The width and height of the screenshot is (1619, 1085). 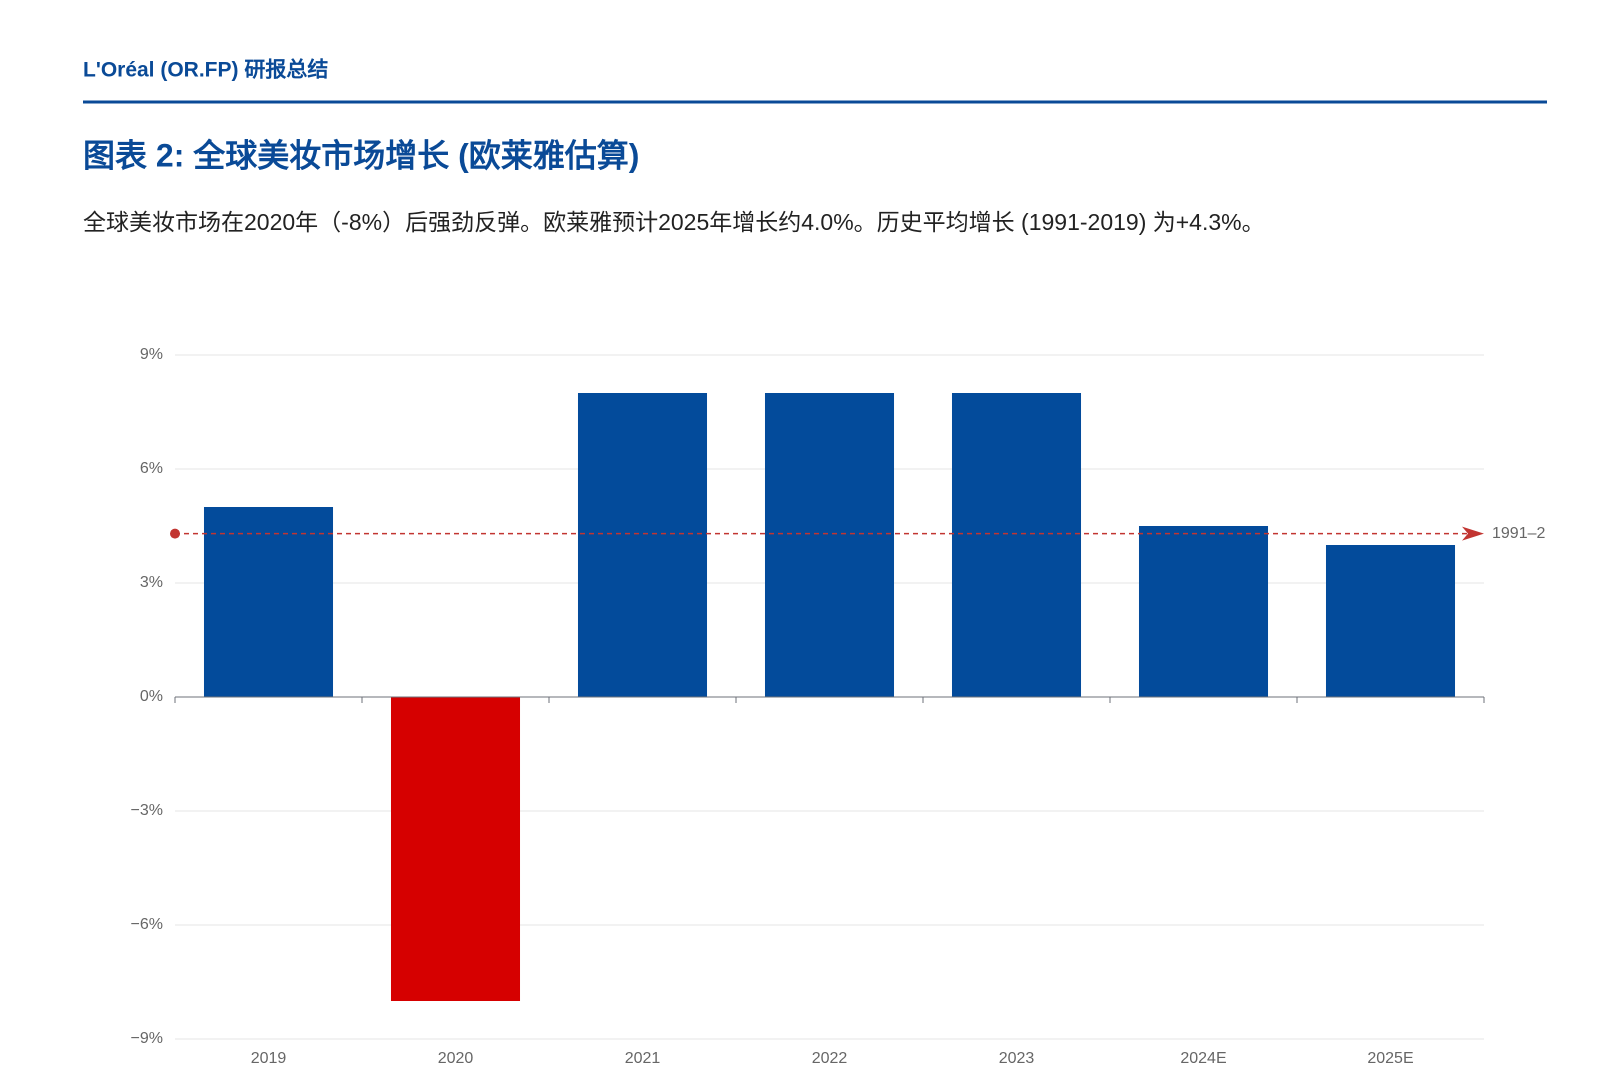 What do you see at coordinates (830, 1058) in the screenshot?
I see `x-tick-label: 2022` at bounding box center [830, 1058].